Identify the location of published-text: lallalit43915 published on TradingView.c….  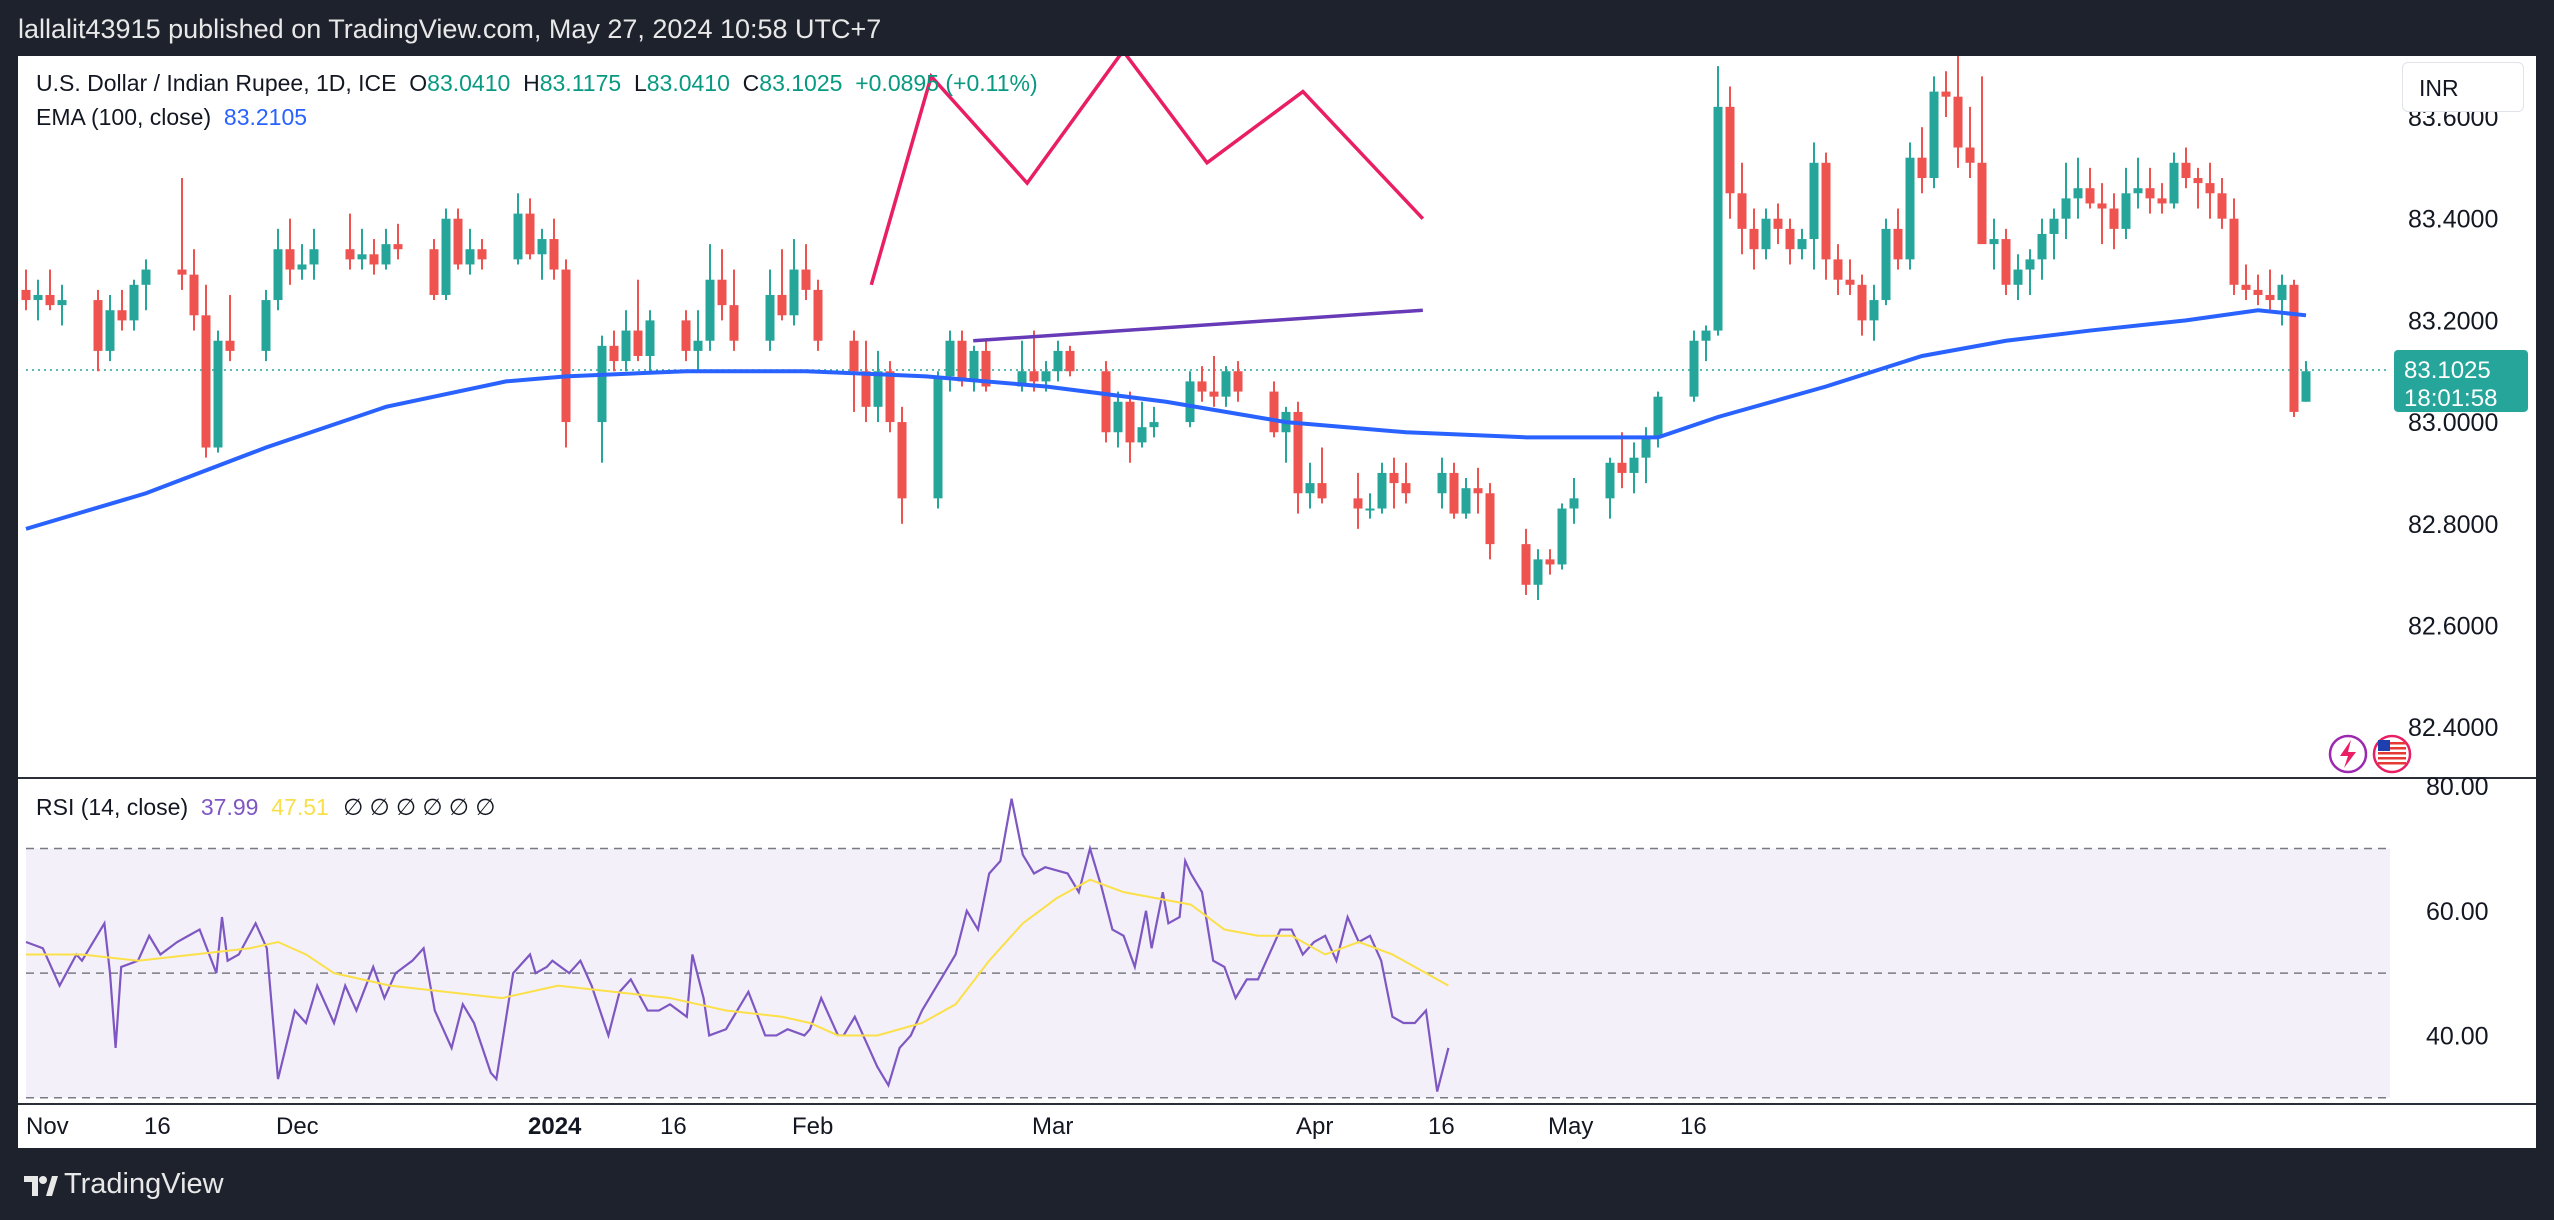
(450, 29).